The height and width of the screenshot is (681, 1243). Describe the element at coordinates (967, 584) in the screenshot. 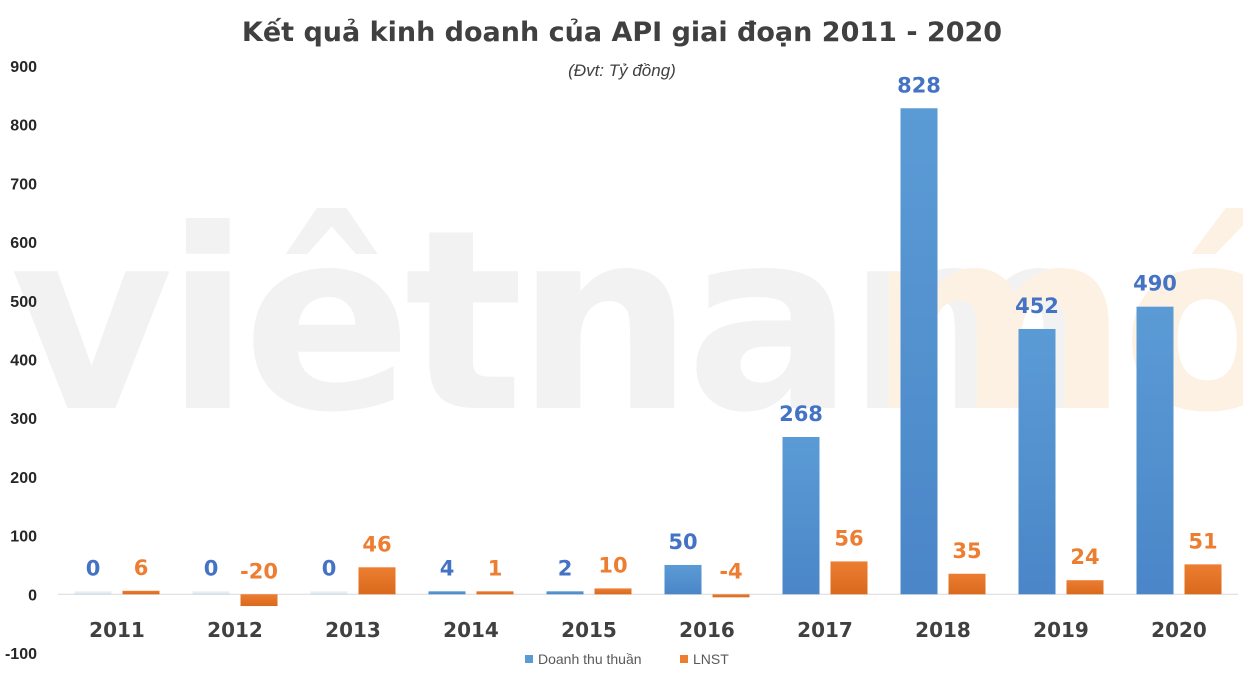

I see `bar-lnst-2018` at that location.